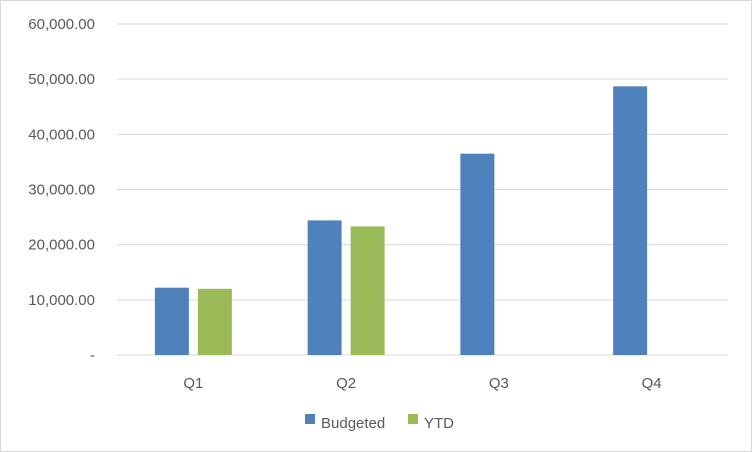 The image size is (752, 452). I want to click on y-tick-label: 10,000.00, so click(61, 300).